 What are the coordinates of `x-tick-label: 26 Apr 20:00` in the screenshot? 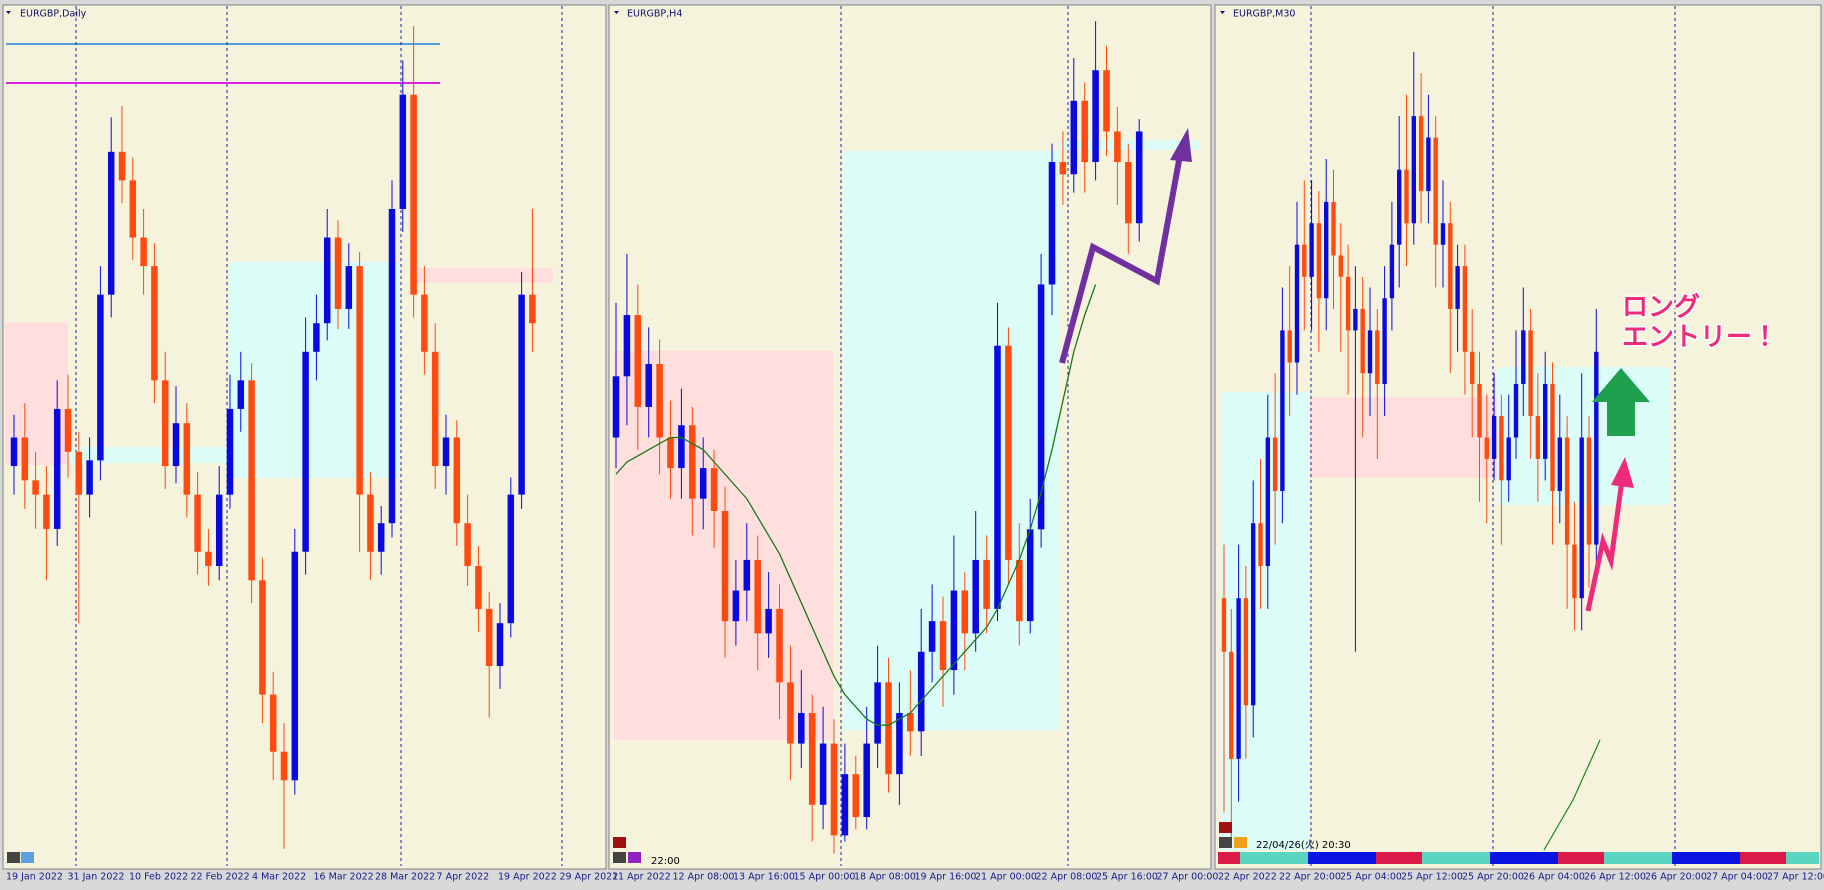 It's located at (1676, 877).